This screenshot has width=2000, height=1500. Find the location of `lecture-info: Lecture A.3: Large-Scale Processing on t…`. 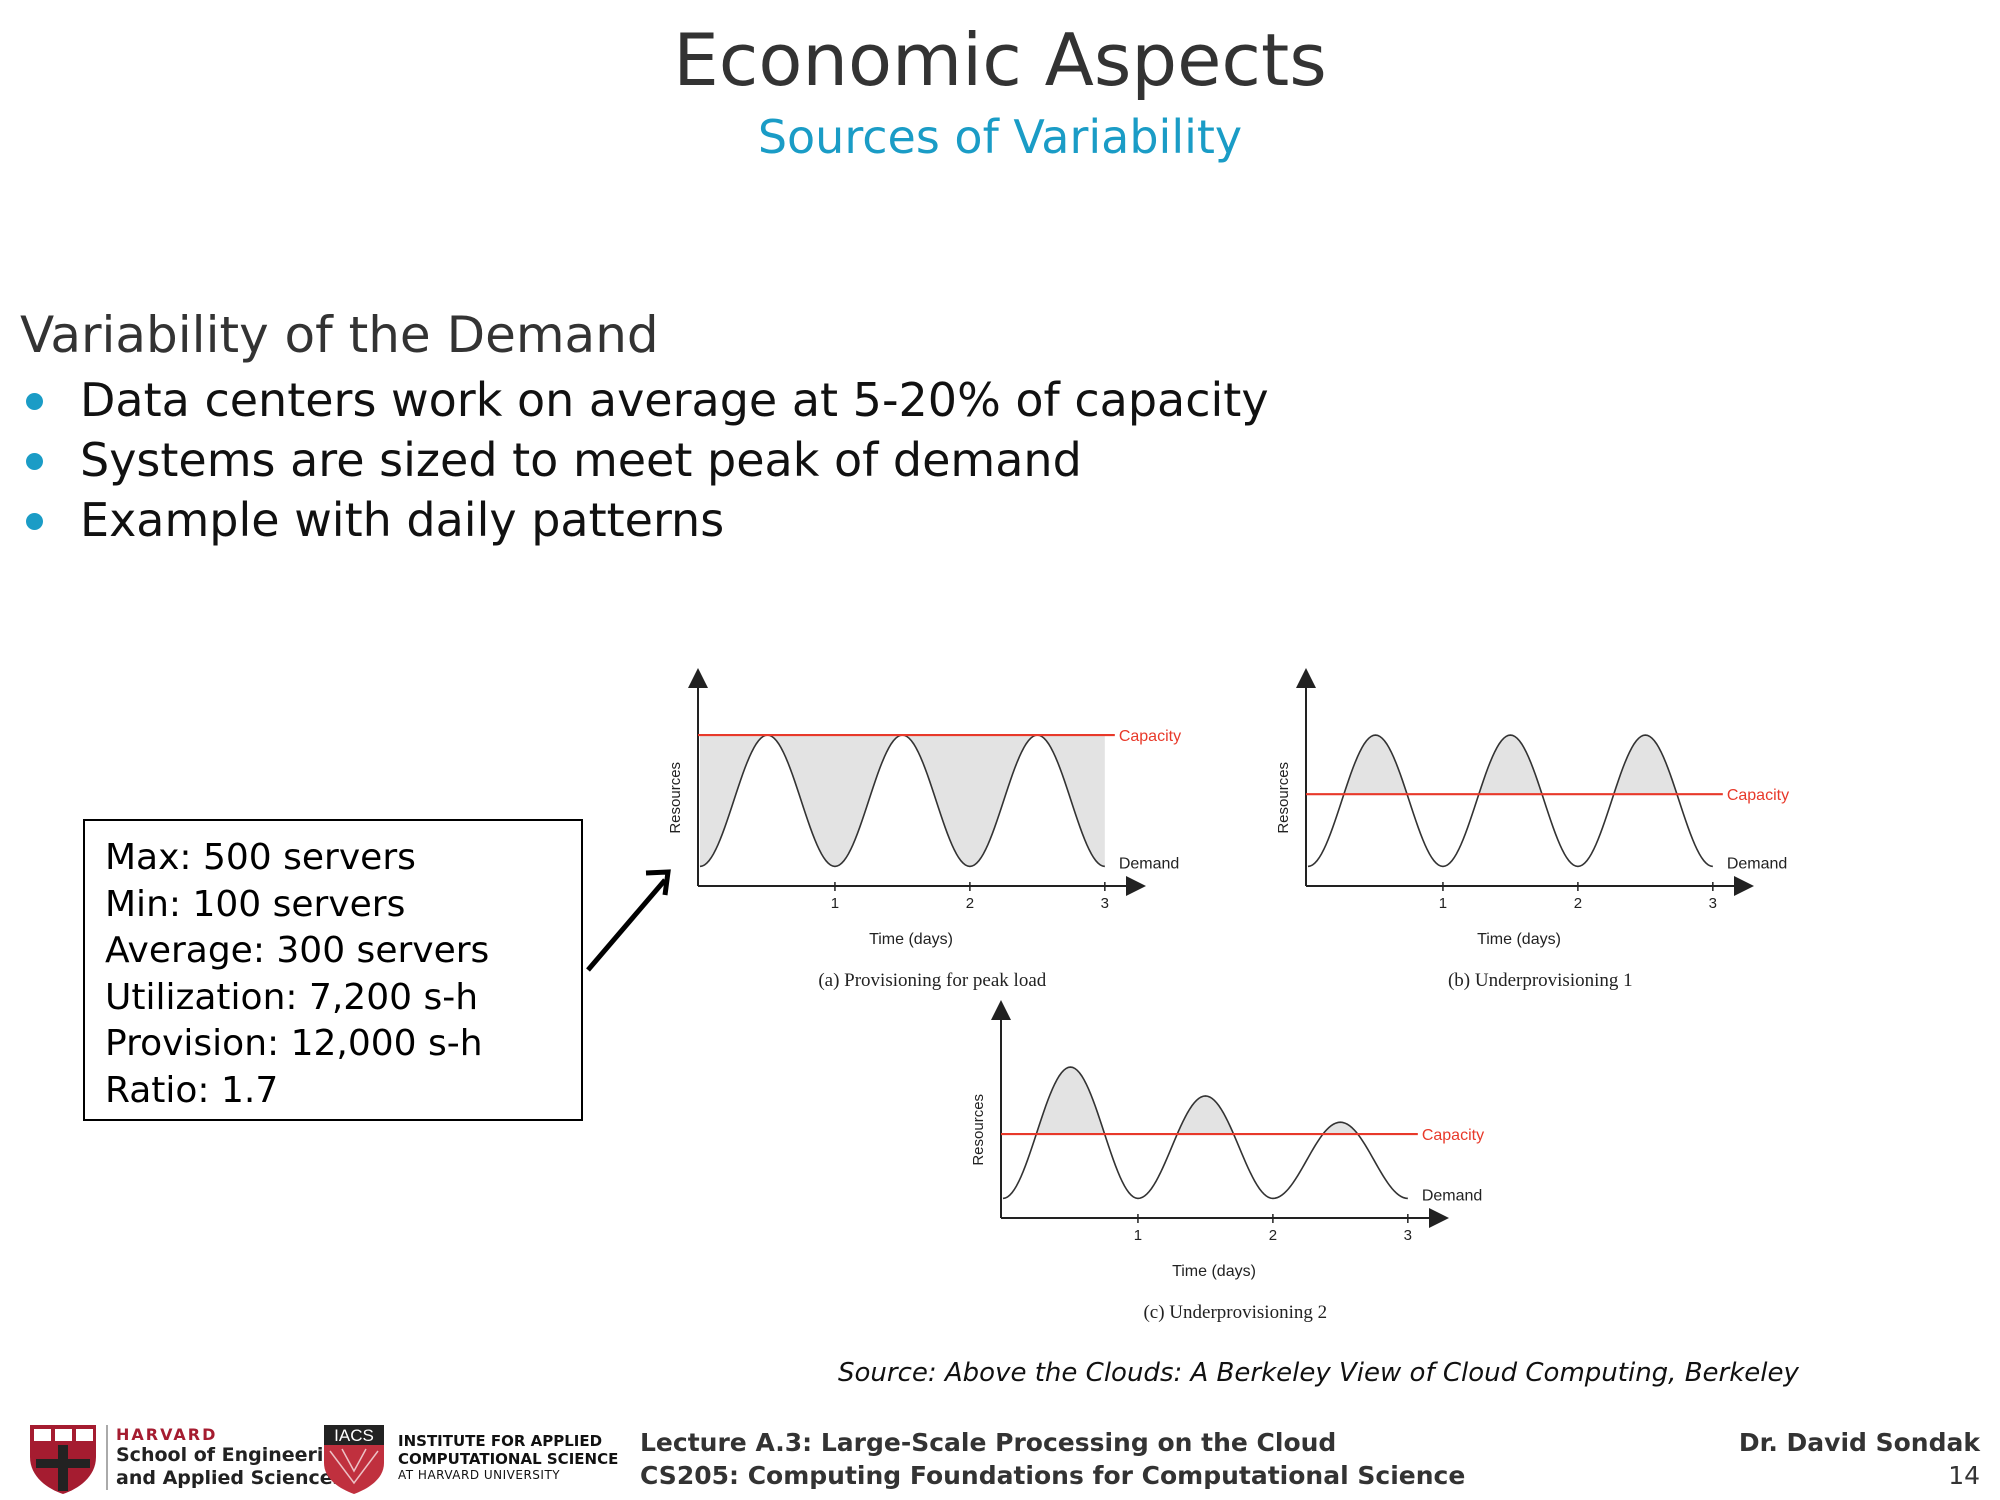

lecture-info: Lecture A.3: Large-Scale Processing on t… is located at coordinates (1053, 1459).